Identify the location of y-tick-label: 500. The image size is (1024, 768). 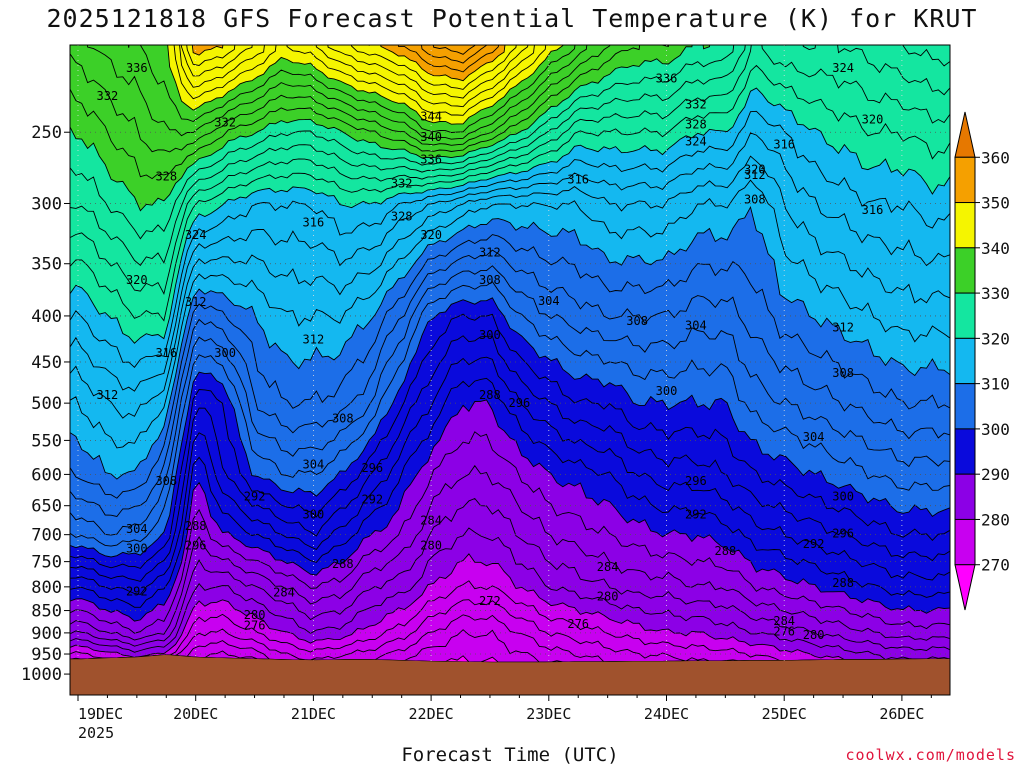
(46, 404).